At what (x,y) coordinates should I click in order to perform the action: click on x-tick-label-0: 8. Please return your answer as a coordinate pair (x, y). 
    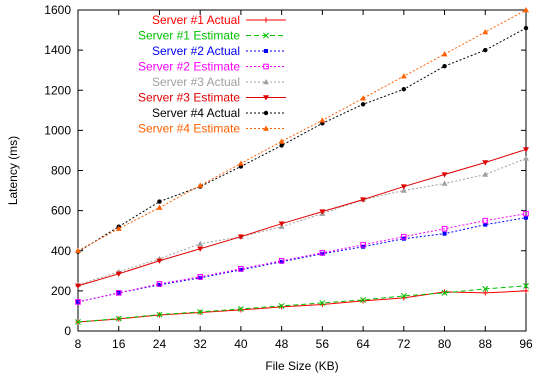
    Looking at the image, I should click on (78, 344).